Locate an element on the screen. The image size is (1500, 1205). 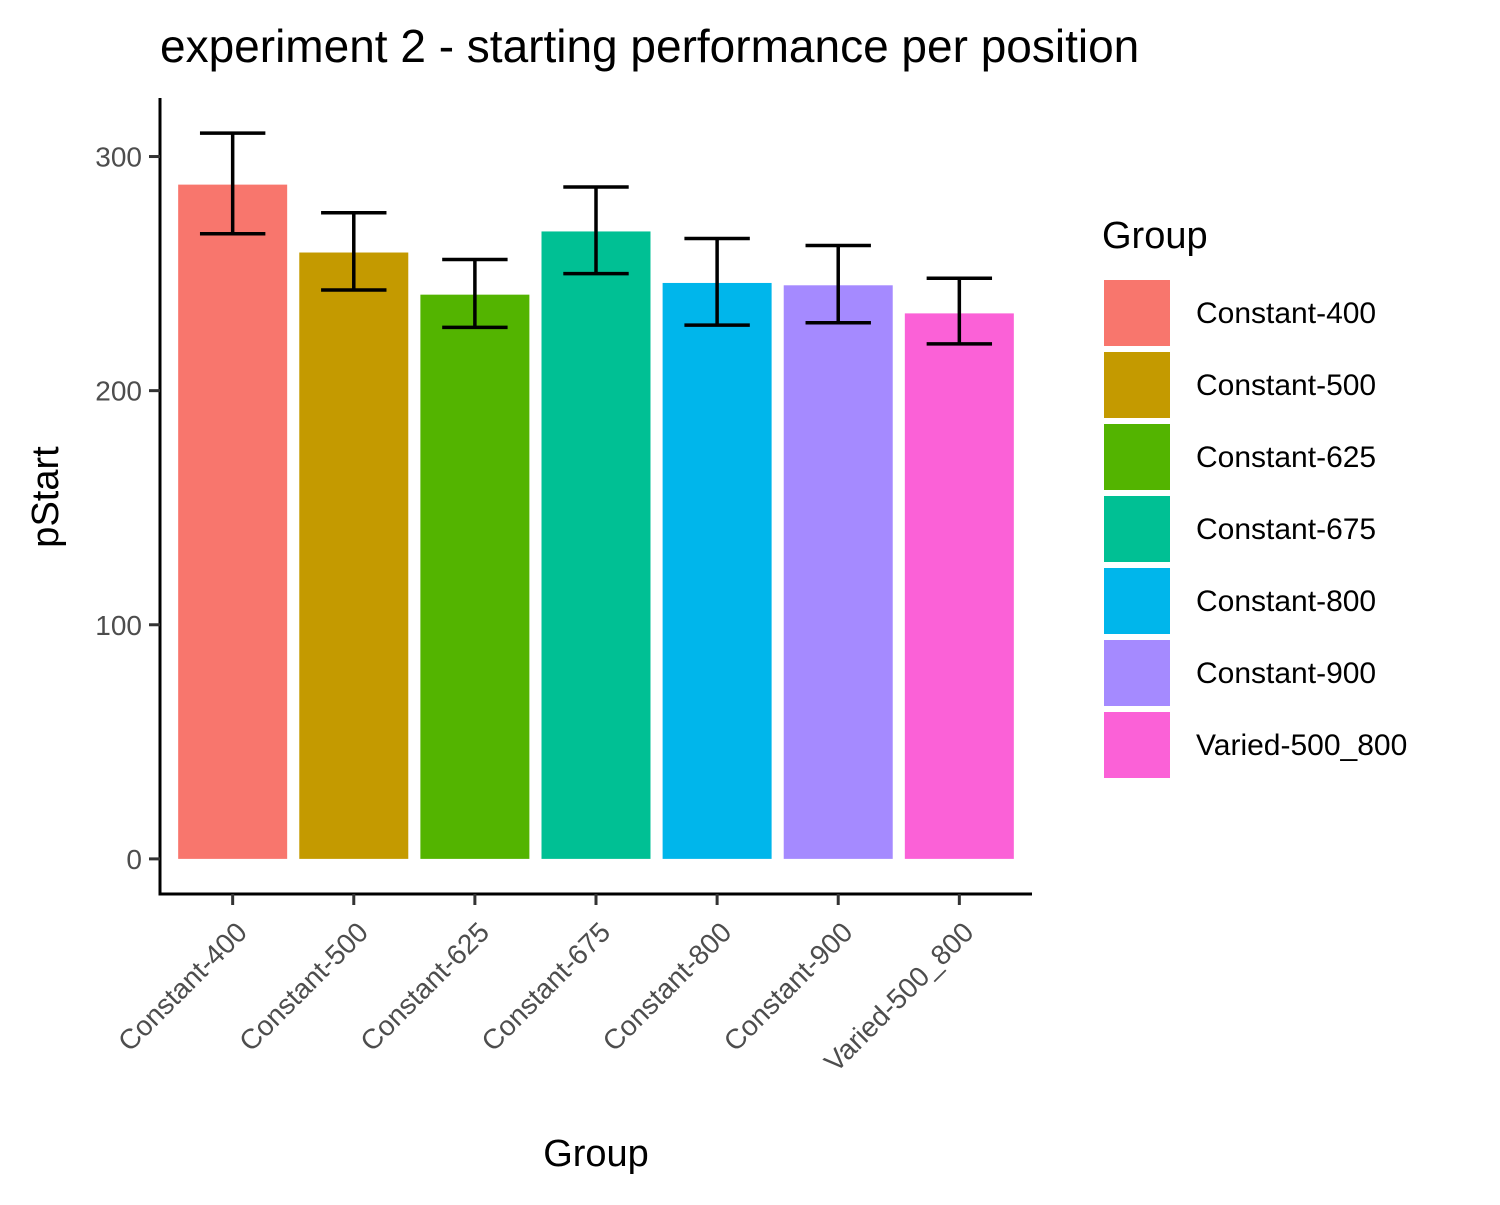
x-tick-label: Constant-625 is located at coordinates (424, 986).